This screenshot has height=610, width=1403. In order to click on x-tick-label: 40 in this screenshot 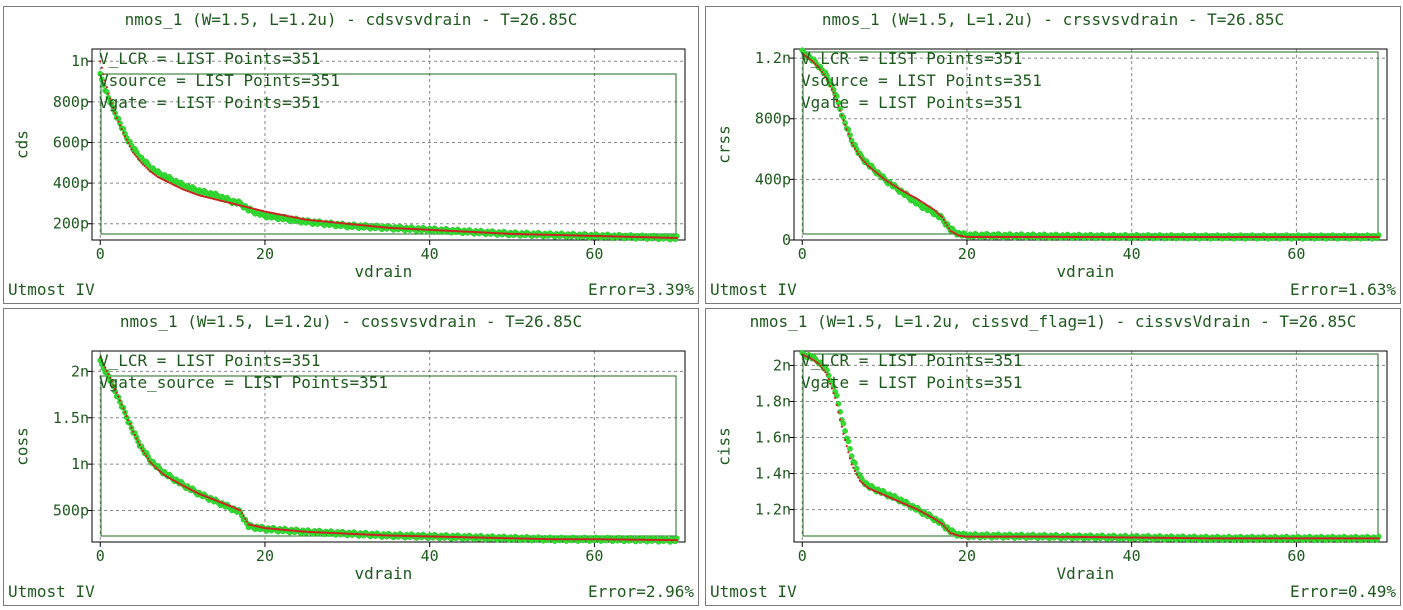, I will do `click(1132, 254)`.